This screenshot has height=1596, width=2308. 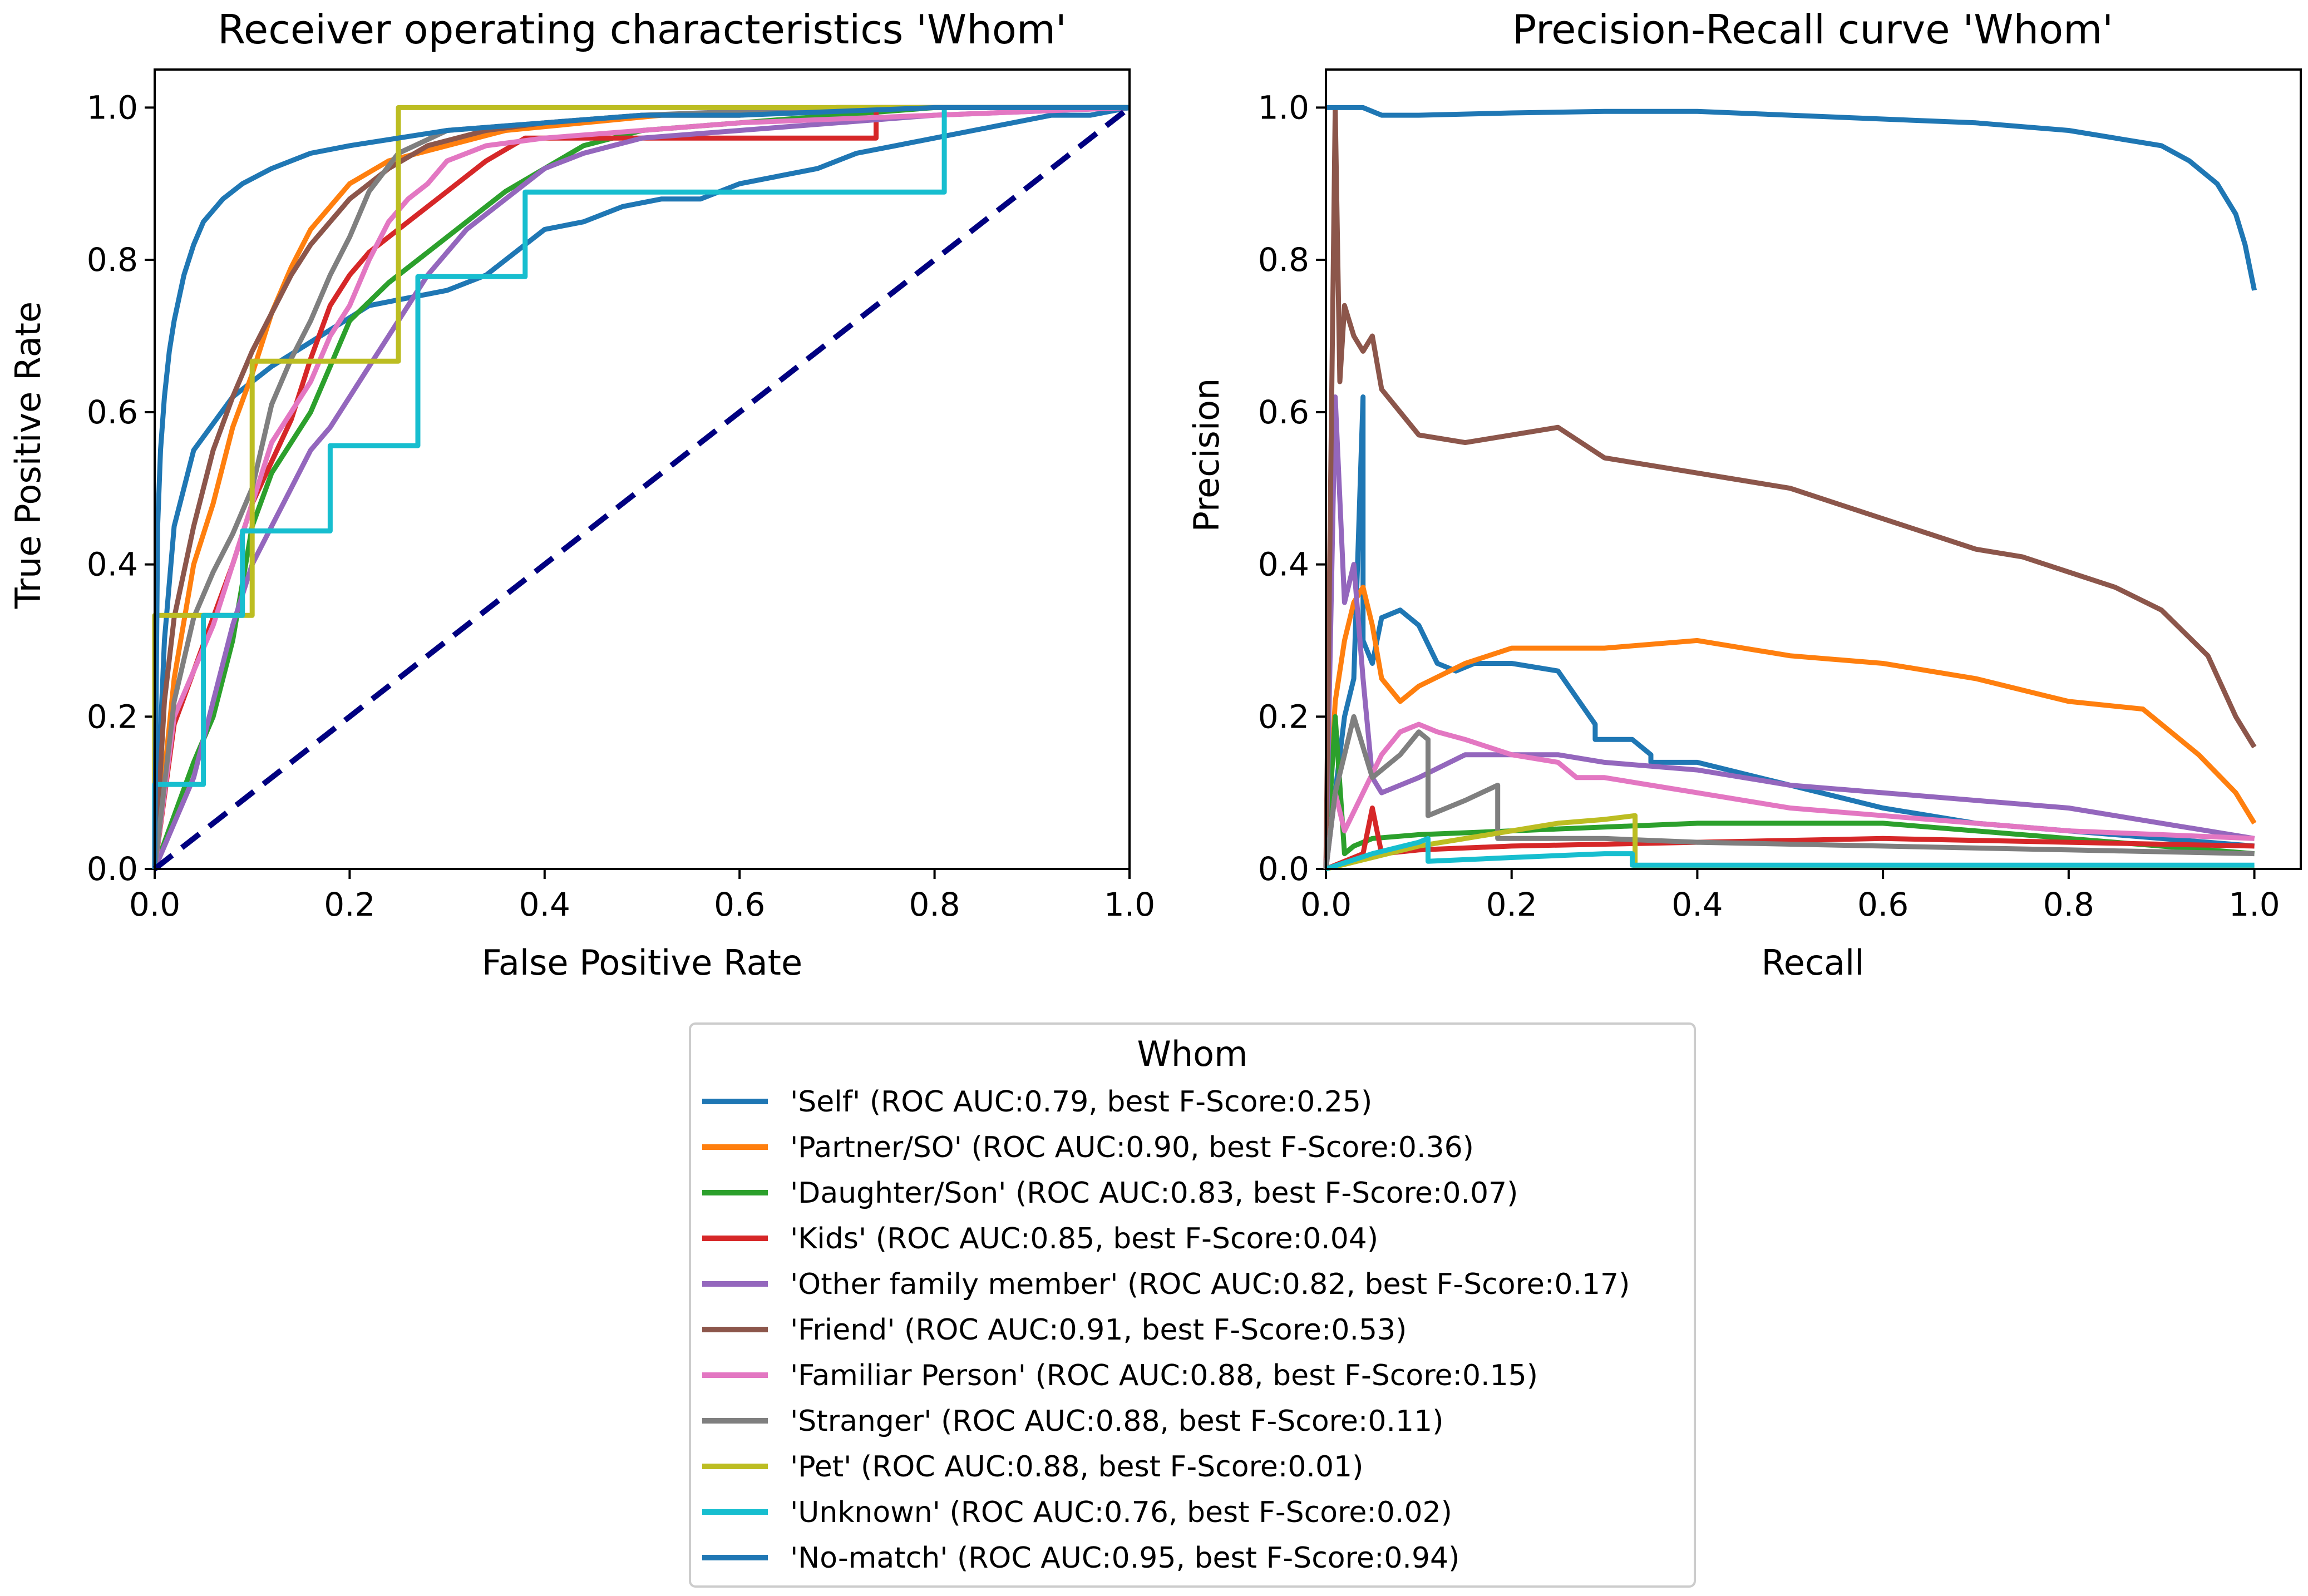 I want to click on pr-y-tick-label: 0.0, so click(x=1283, y=869).